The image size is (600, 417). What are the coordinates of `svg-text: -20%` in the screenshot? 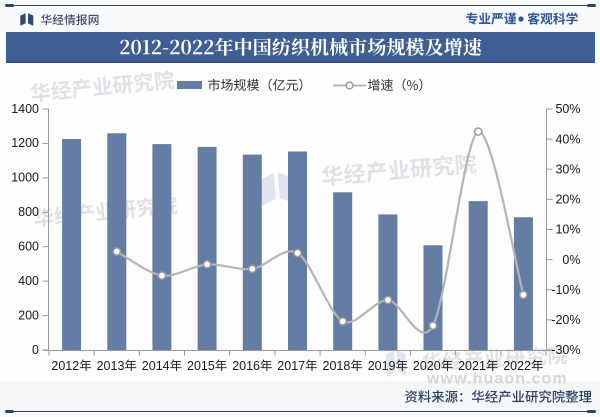 It's located at (565, 320).